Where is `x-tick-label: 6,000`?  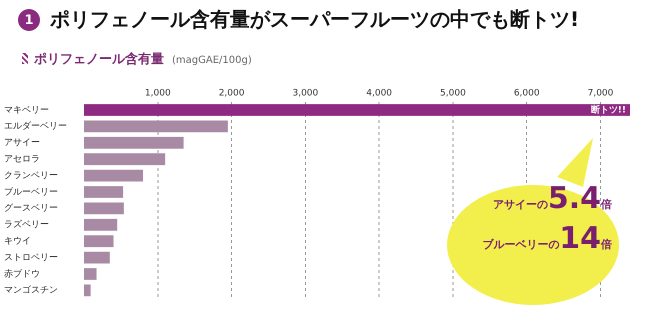 x-tick-label: 6,000 is located at coordinates (527, 93).